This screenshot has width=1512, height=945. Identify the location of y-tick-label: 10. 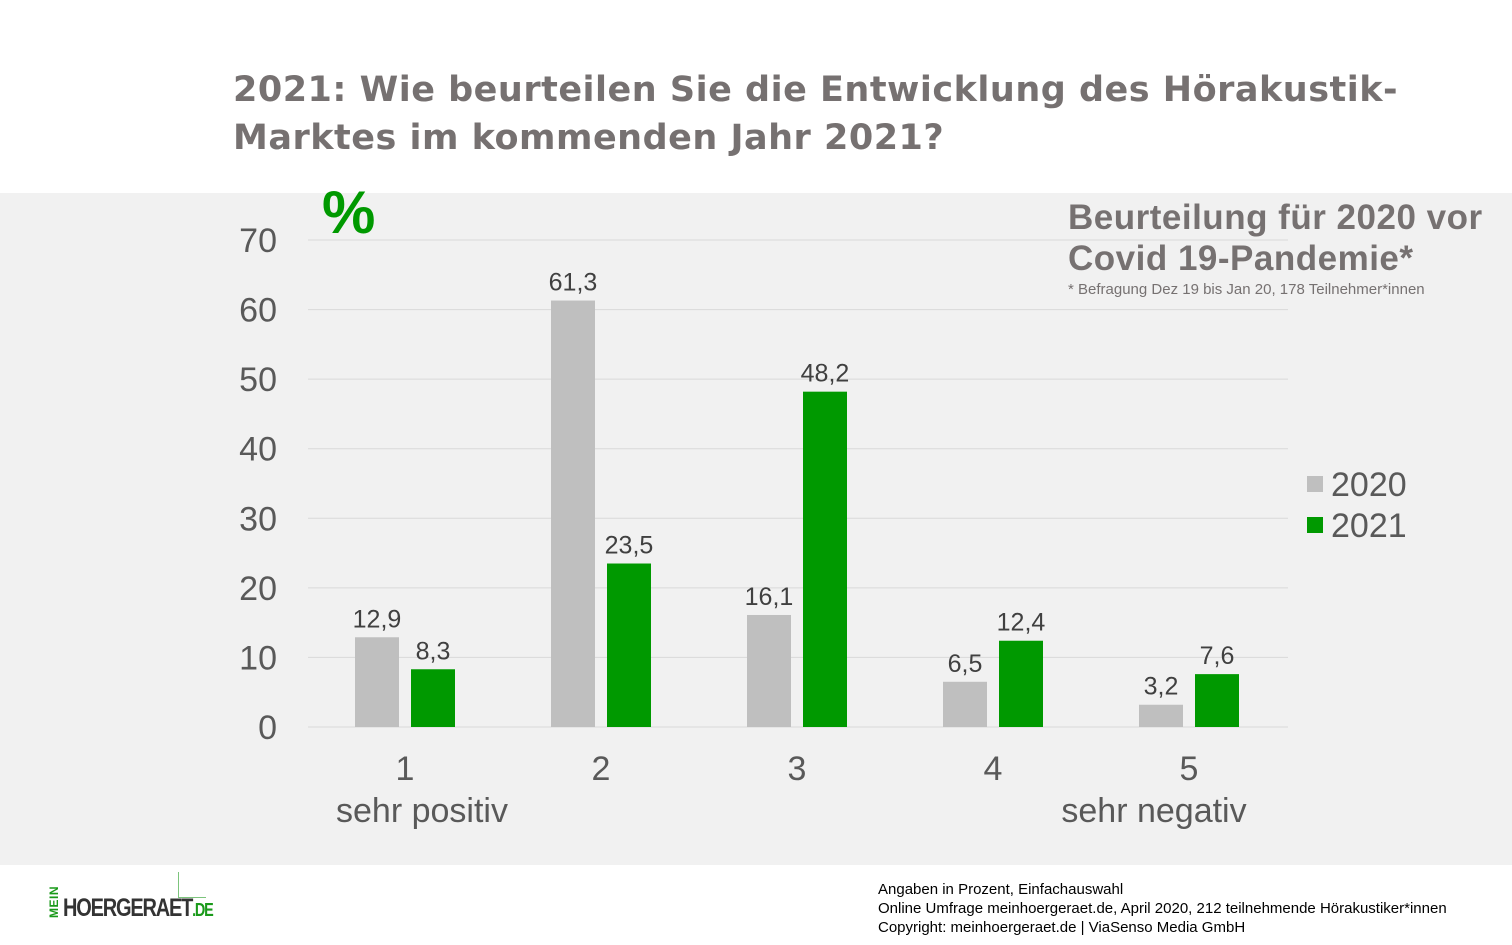
(258, 658).